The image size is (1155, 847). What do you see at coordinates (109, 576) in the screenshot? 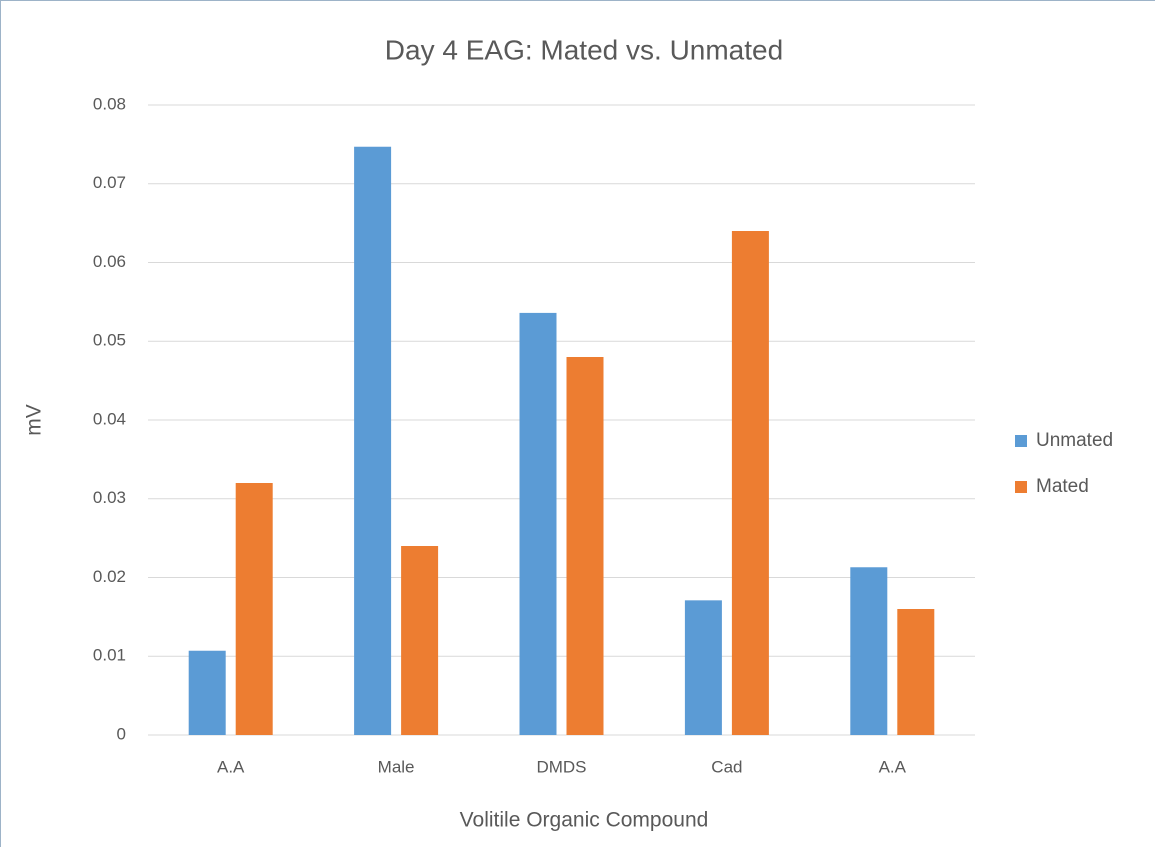
I see `y-tick-label: 0.02` at bounding box center [109, 576].